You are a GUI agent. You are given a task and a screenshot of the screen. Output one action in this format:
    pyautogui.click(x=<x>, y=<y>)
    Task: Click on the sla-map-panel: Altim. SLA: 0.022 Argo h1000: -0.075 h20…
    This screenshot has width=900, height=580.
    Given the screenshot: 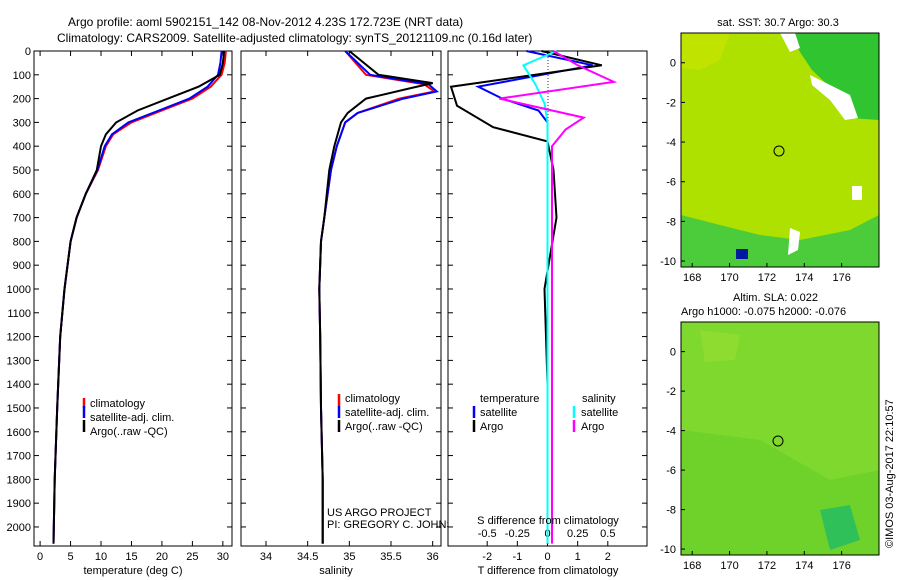 What is the action you would take?
    pyautogui.click(x=770, y=432)
    